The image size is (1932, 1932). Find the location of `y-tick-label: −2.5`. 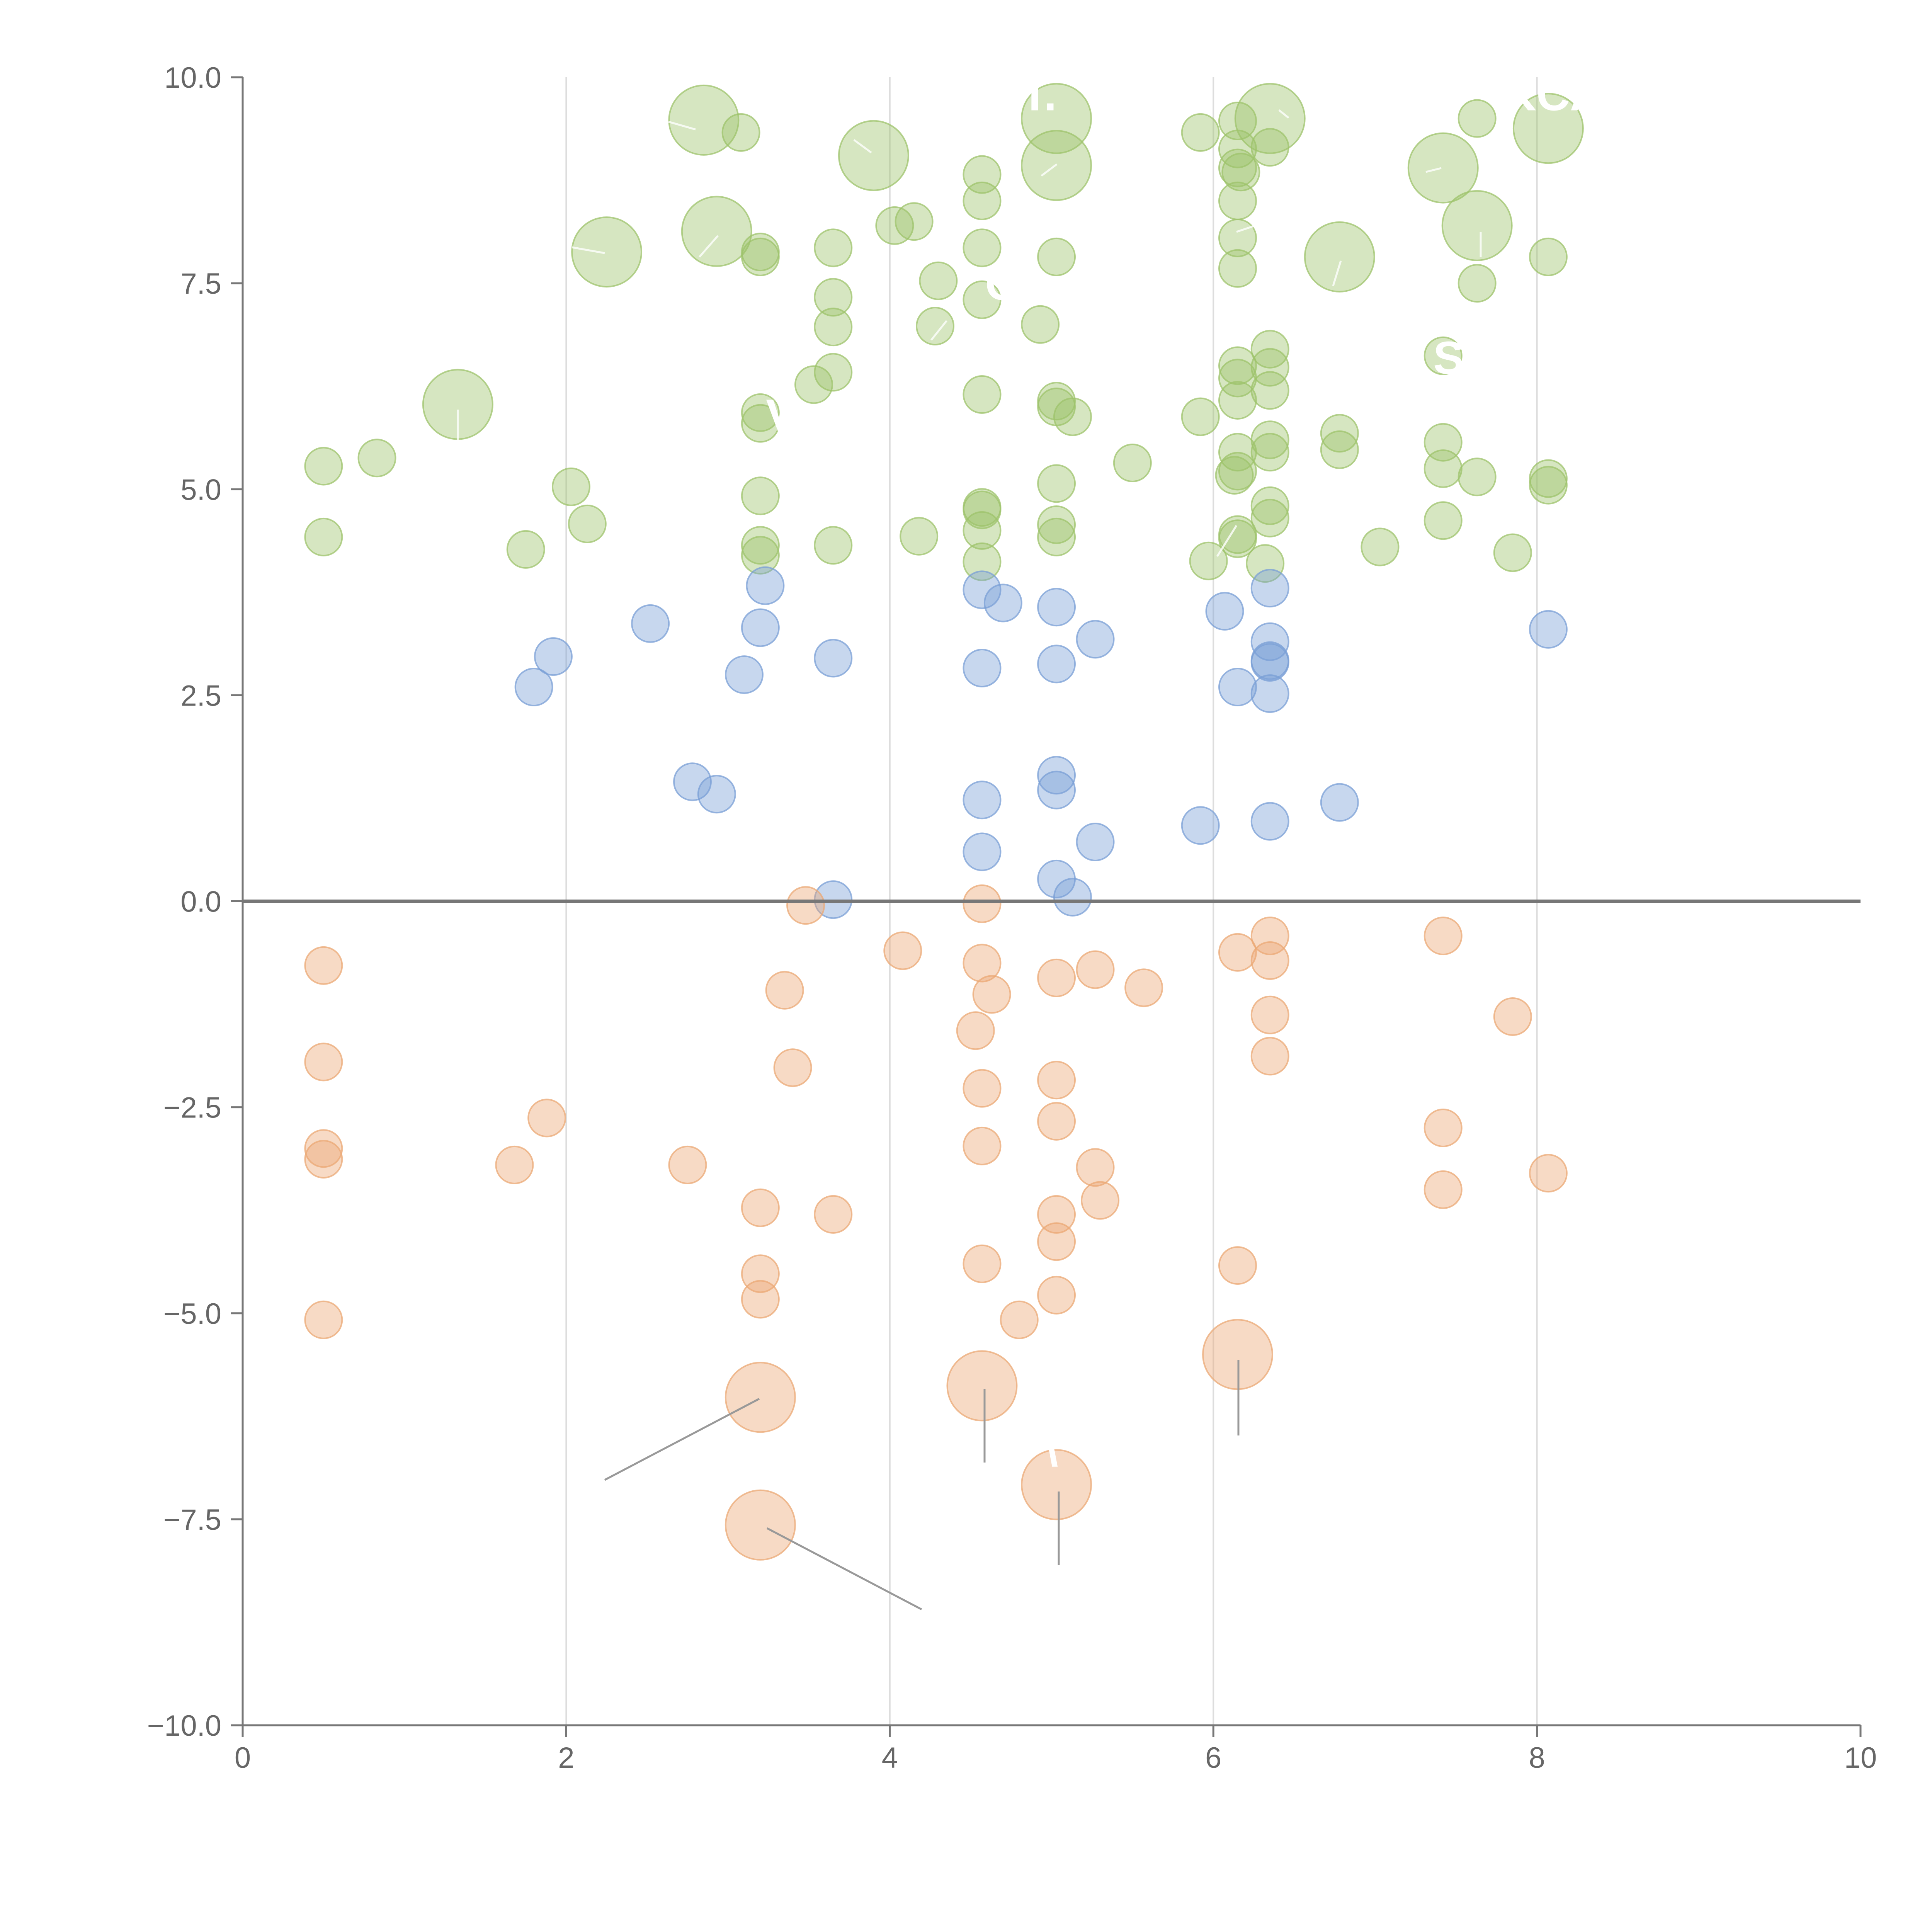

y-tick-label: −2.5 is located at coordinates (192, 1108).